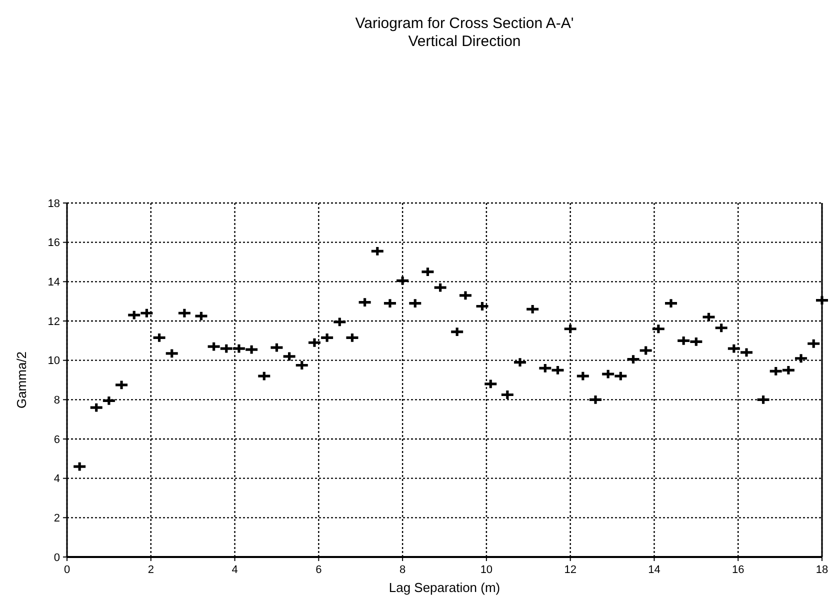  Describe the element at coordinates (464, 23) in the screenshot. I see `chart-title: Variogram for Cross Section A-A'` at that location.